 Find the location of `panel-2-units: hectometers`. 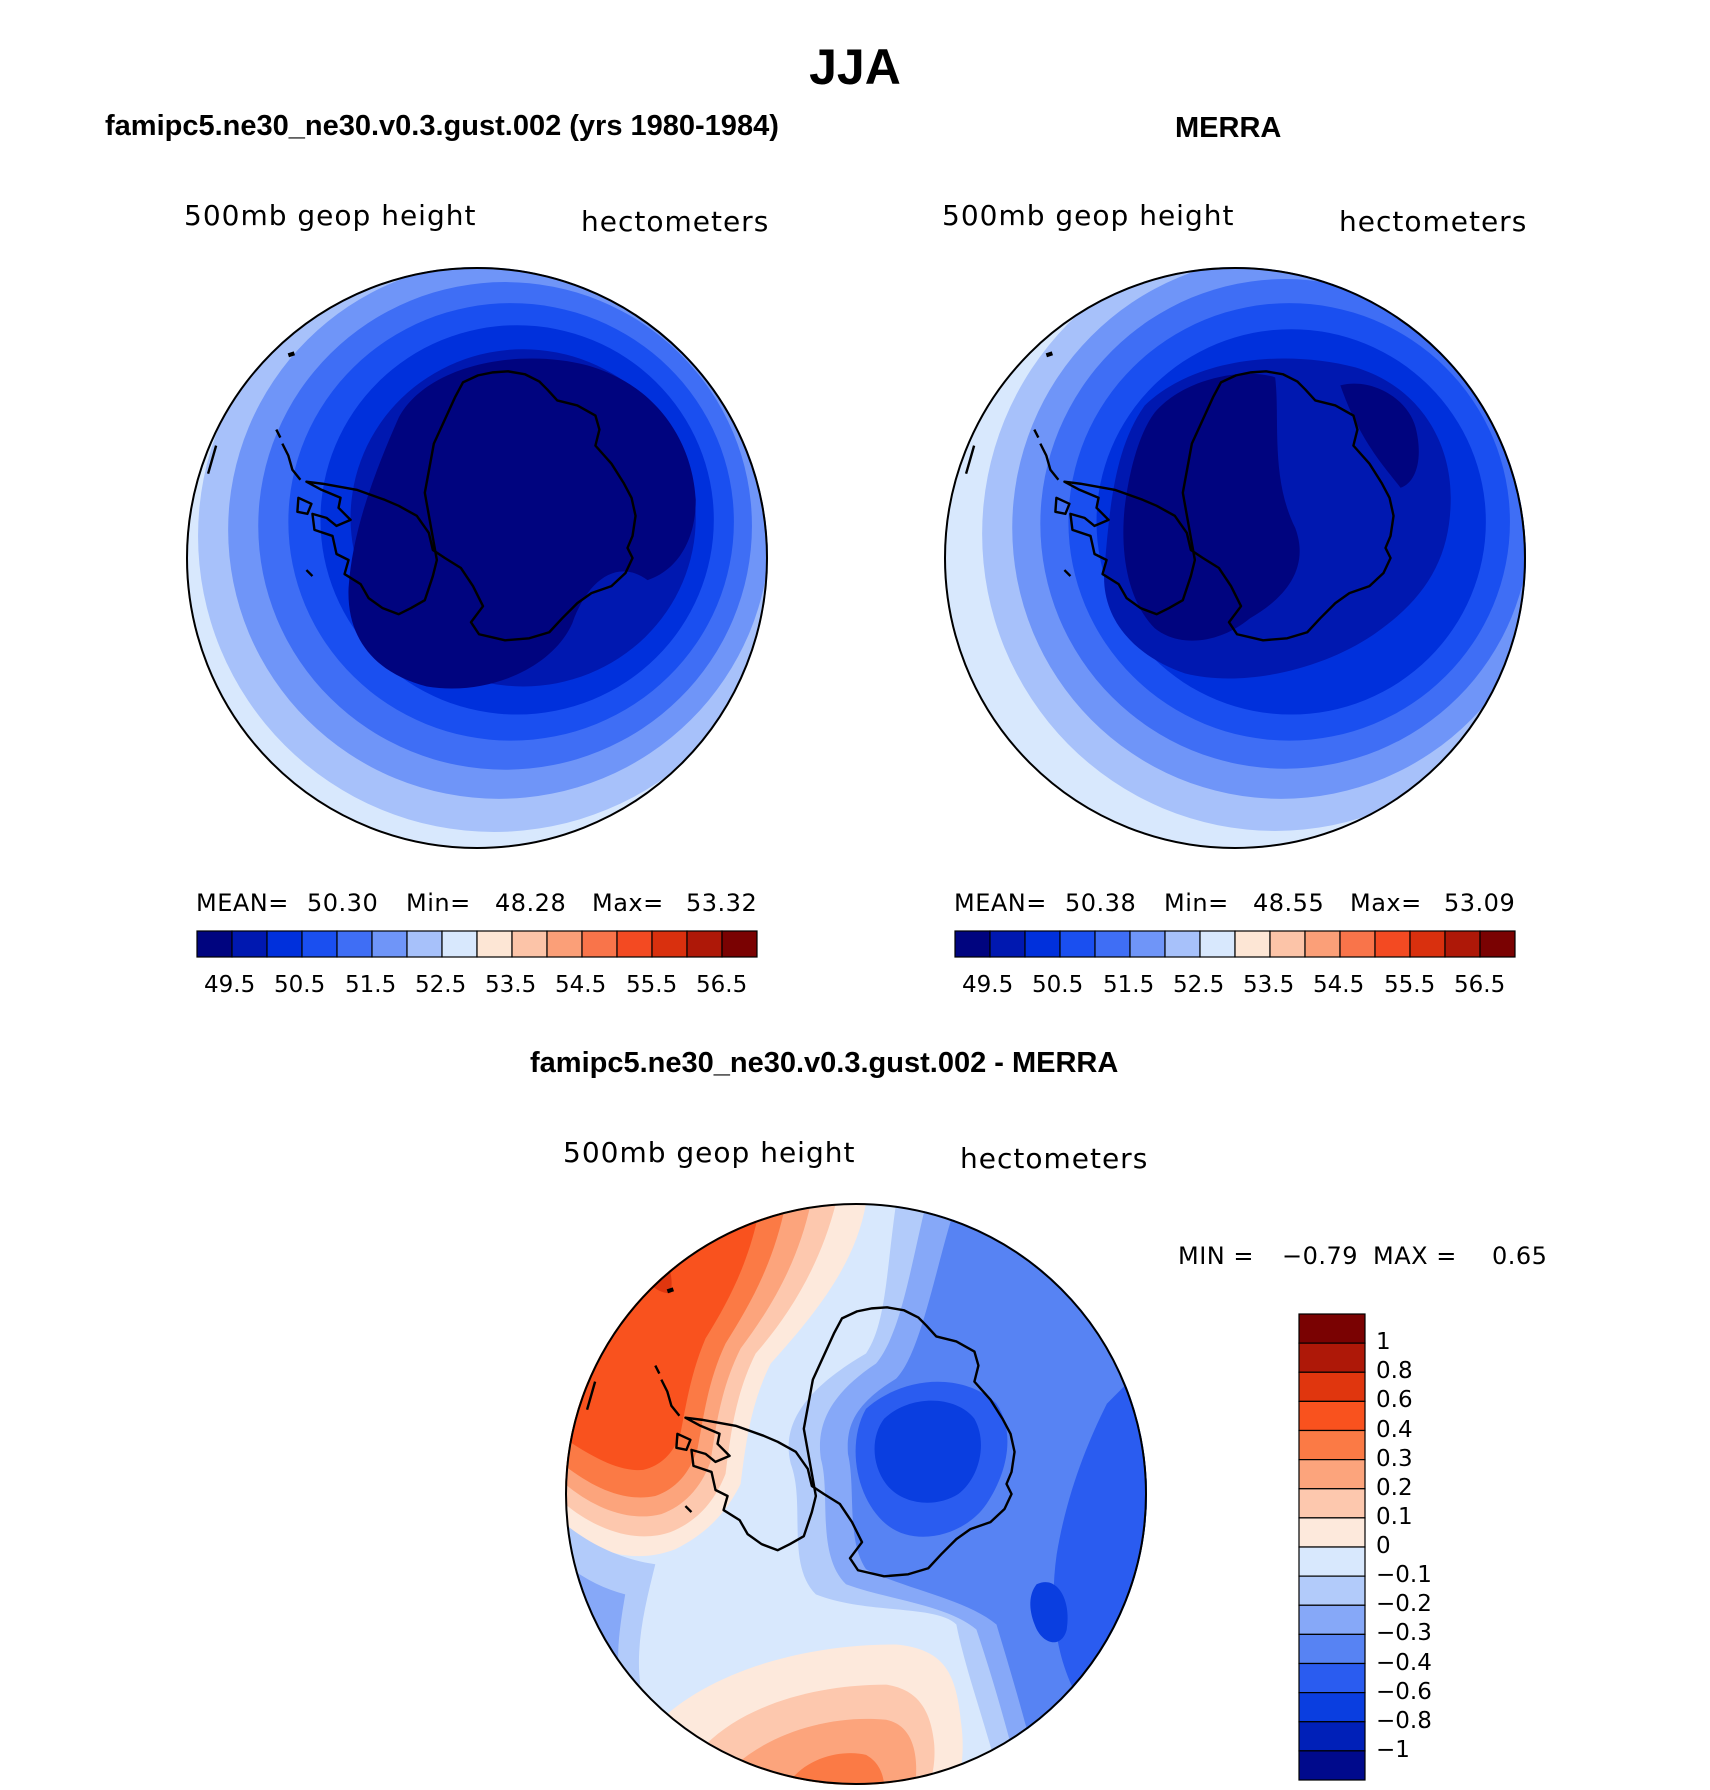

panel-2-units: hectometers is located at coordinates (1433, 221).